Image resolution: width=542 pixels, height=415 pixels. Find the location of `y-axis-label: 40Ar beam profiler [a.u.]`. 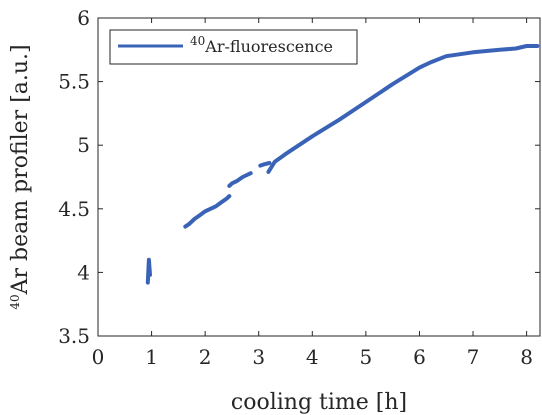

y-axis-label: 40Ar beam profiler [a.u.] is located at coordinates (20, 176).